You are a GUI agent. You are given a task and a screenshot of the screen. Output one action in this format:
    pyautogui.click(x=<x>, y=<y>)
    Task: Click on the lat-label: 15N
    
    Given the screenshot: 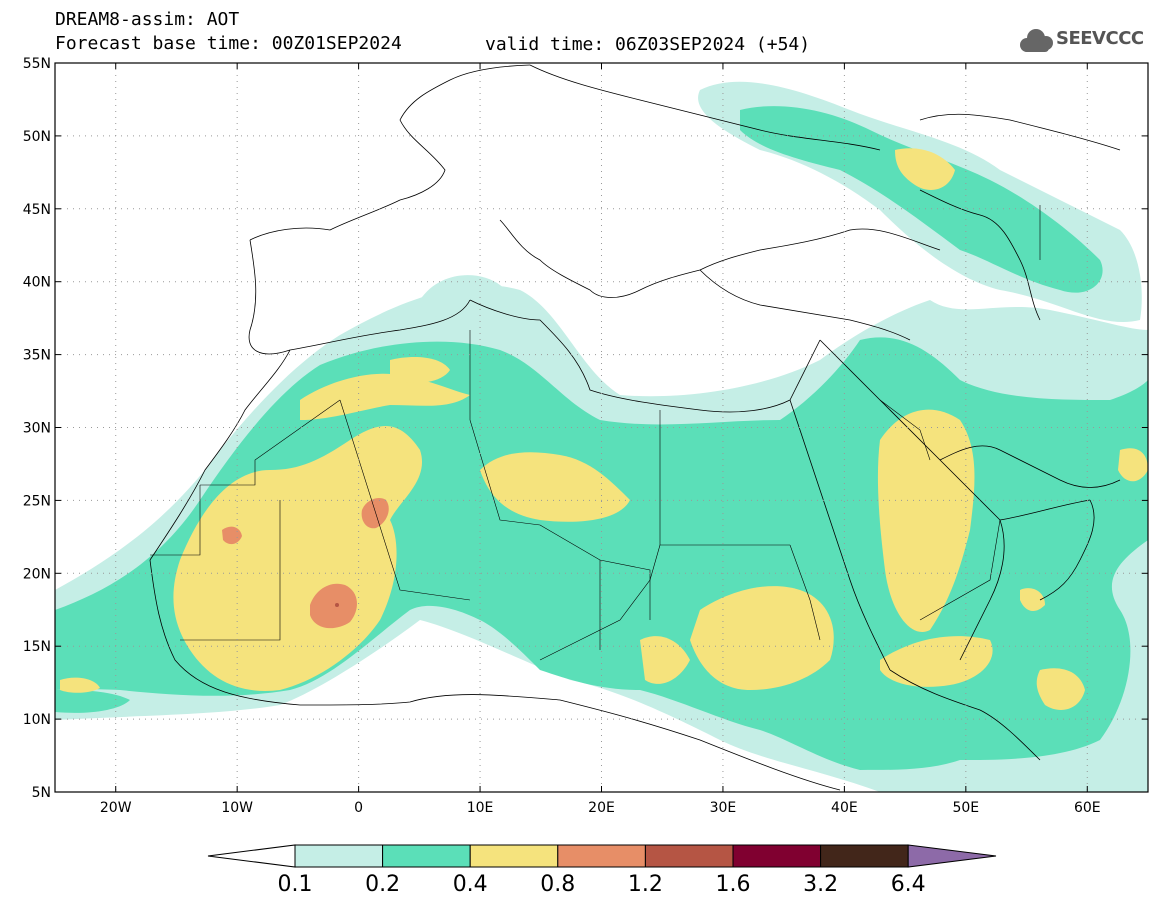 What is the action you would take?
    pyautogui.click(x=37, y=647)
    